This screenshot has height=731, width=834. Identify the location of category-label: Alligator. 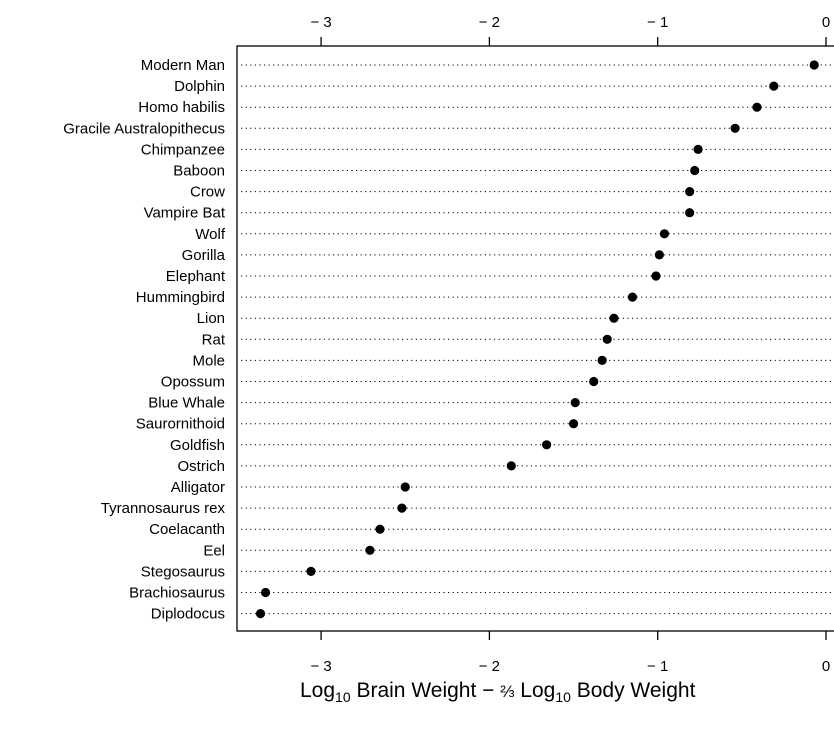
(198, 487).